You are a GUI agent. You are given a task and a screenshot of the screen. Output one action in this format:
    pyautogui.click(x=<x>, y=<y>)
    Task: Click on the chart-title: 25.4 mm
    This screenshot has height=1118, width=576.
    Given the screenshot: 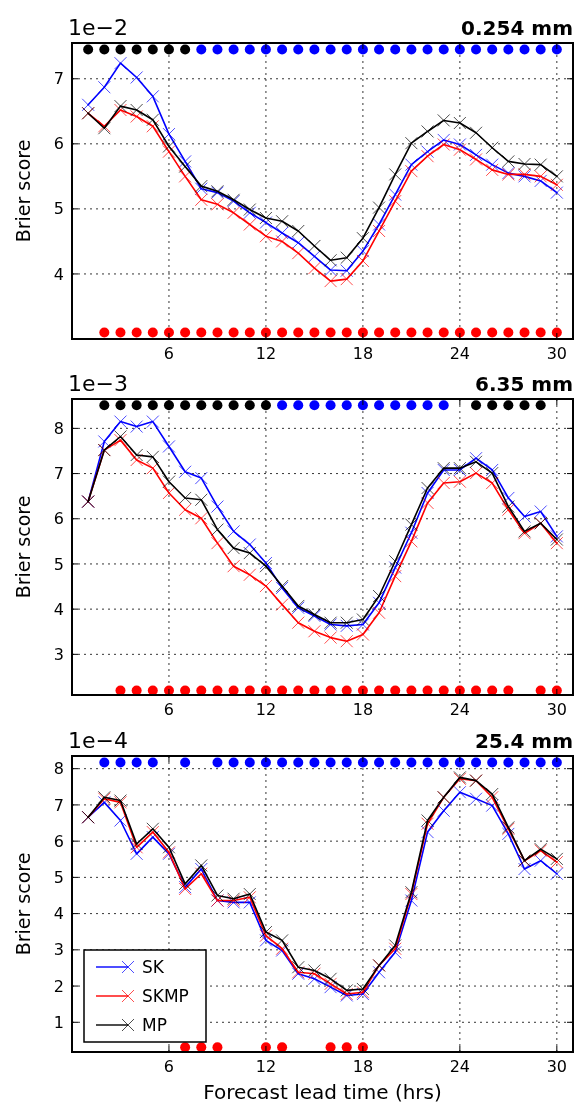 What is the action you would take?
    pyautogui.click(x=524, y=741)
    